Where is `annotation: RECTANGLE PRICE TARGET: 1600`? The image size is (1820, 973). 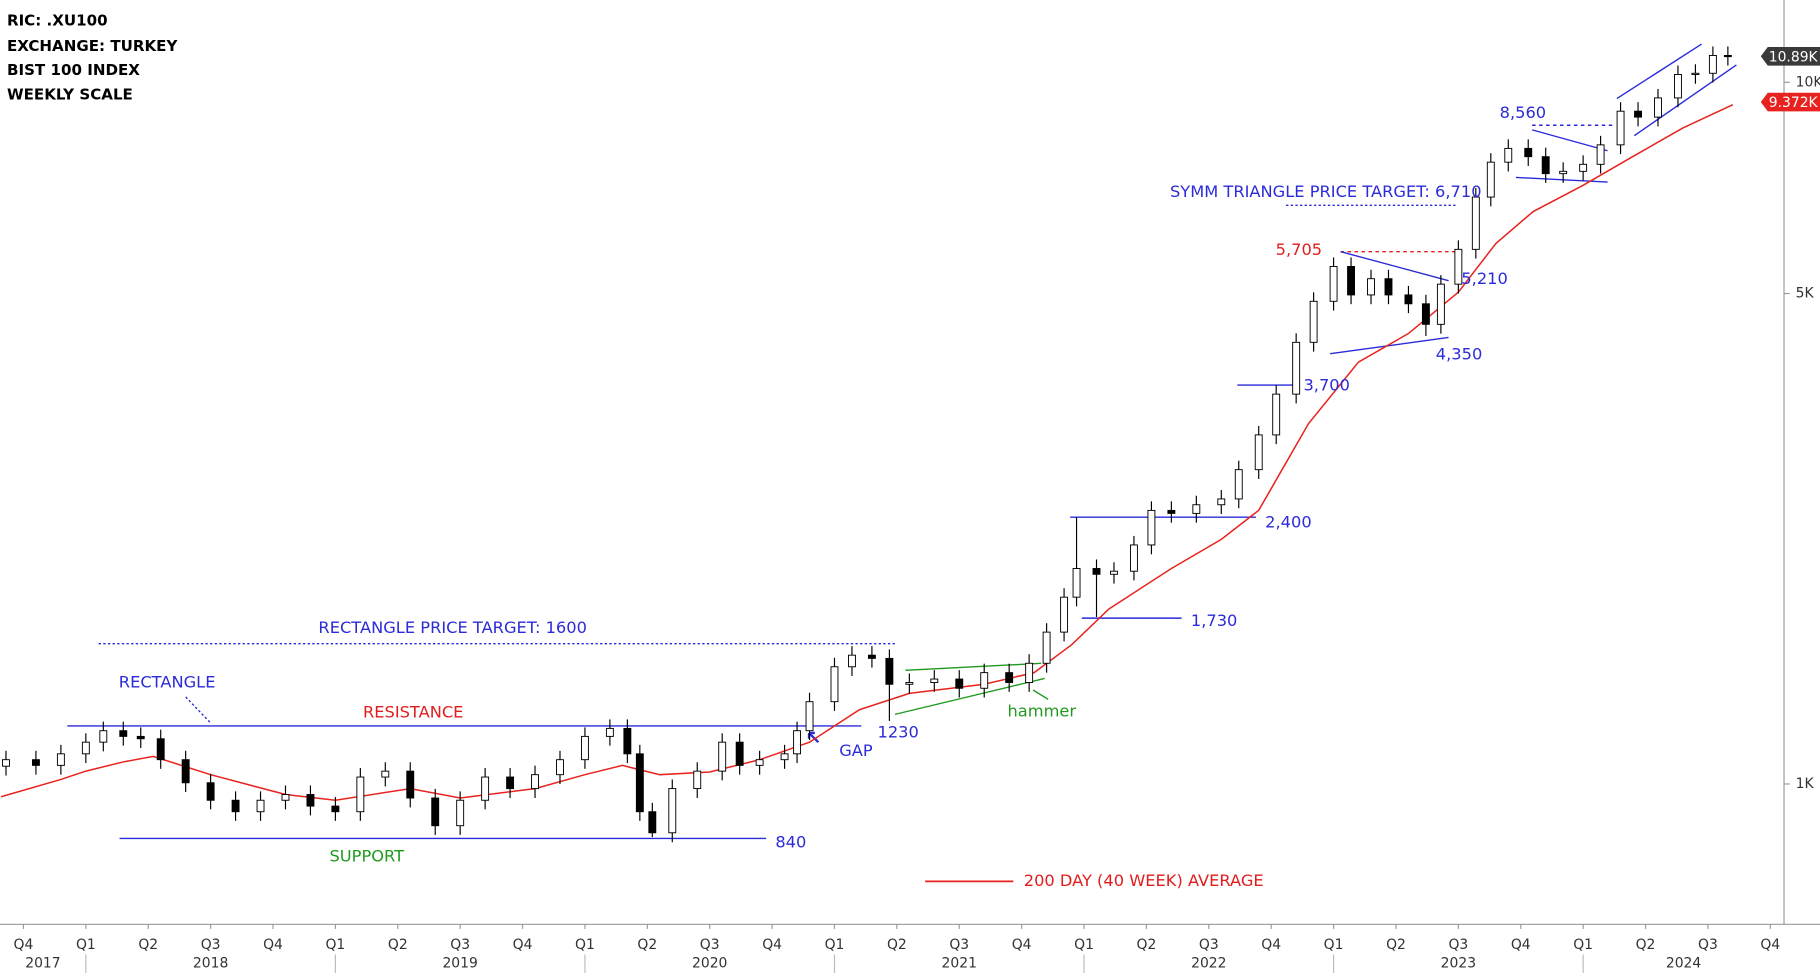 annotation: RECTANGLE PRICE TARGET: 1600 is located at coordinates (452, 627).